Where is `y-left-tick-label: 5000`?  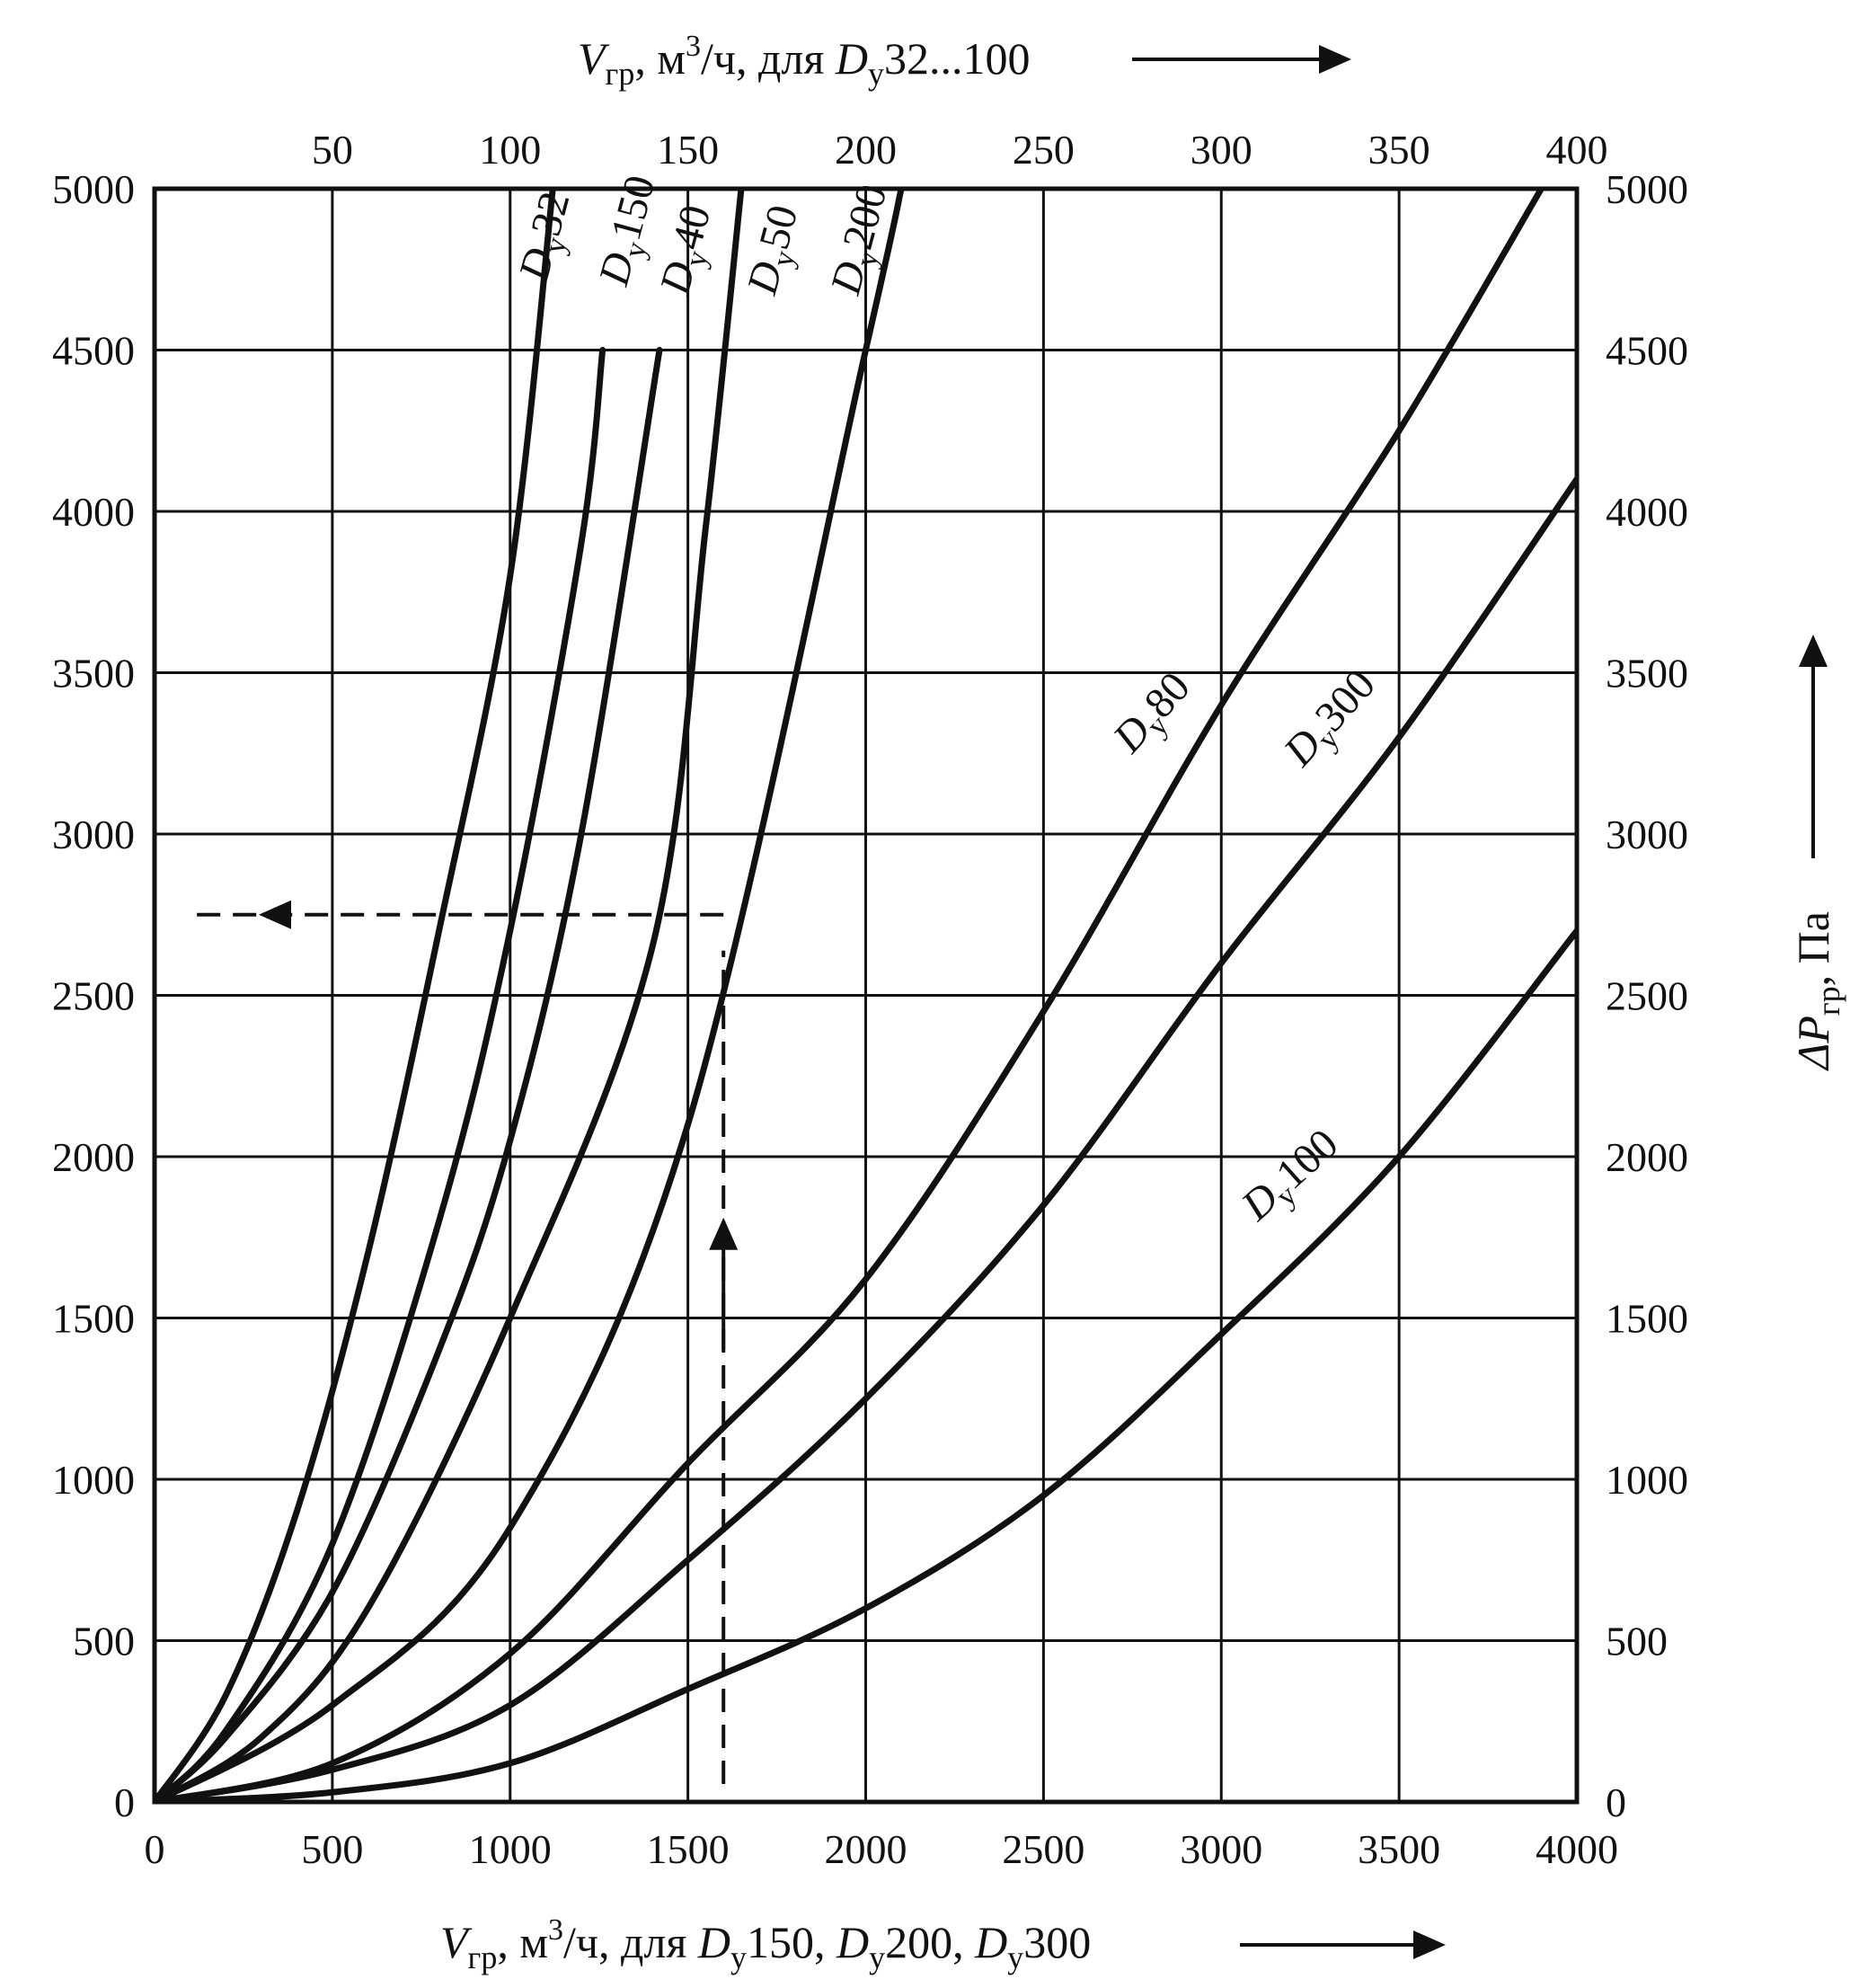 y-left-tick-label: 5000 is located at coordinates (93, 189).